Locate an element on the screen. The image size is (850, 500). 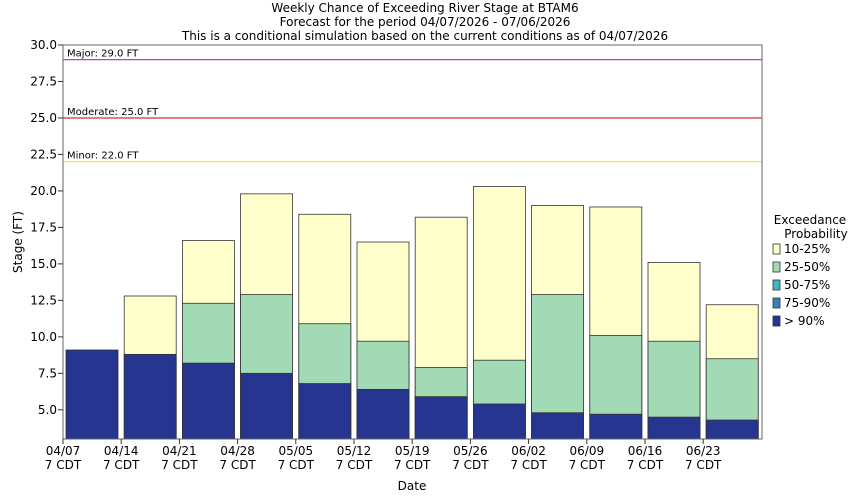
y-tick-label-7: 22.5 is located at coordinates (43, 154).